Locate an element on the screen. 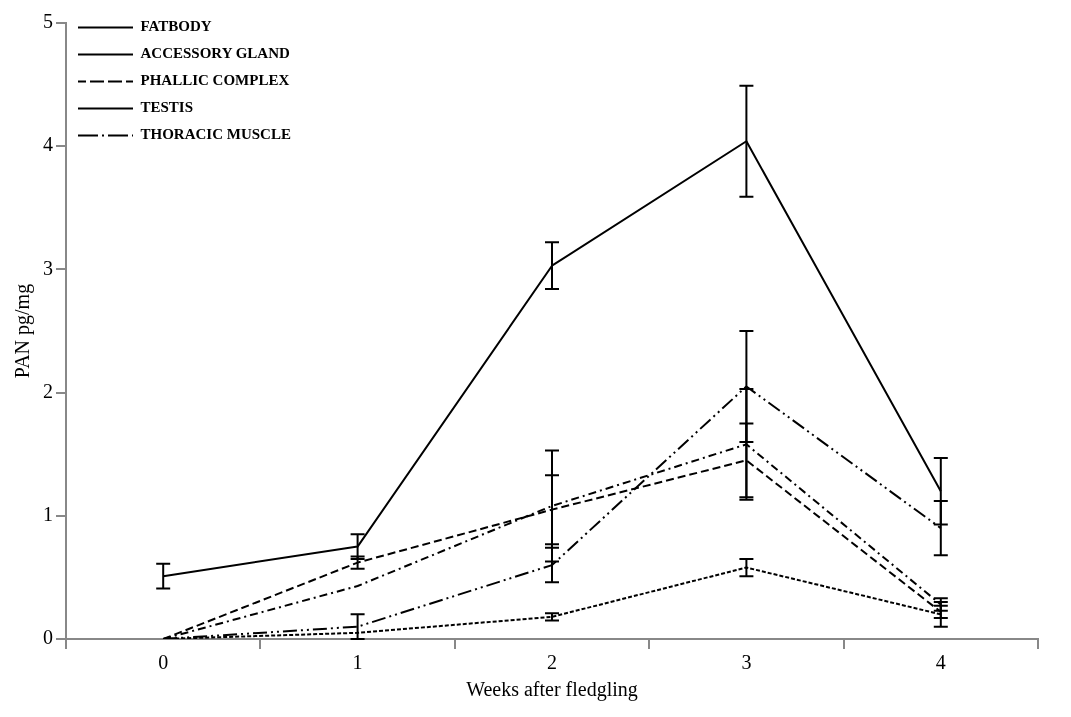 This screenshot has height=717, width=1071. y-tick-label: 0 is located at coordinates (48, 637).